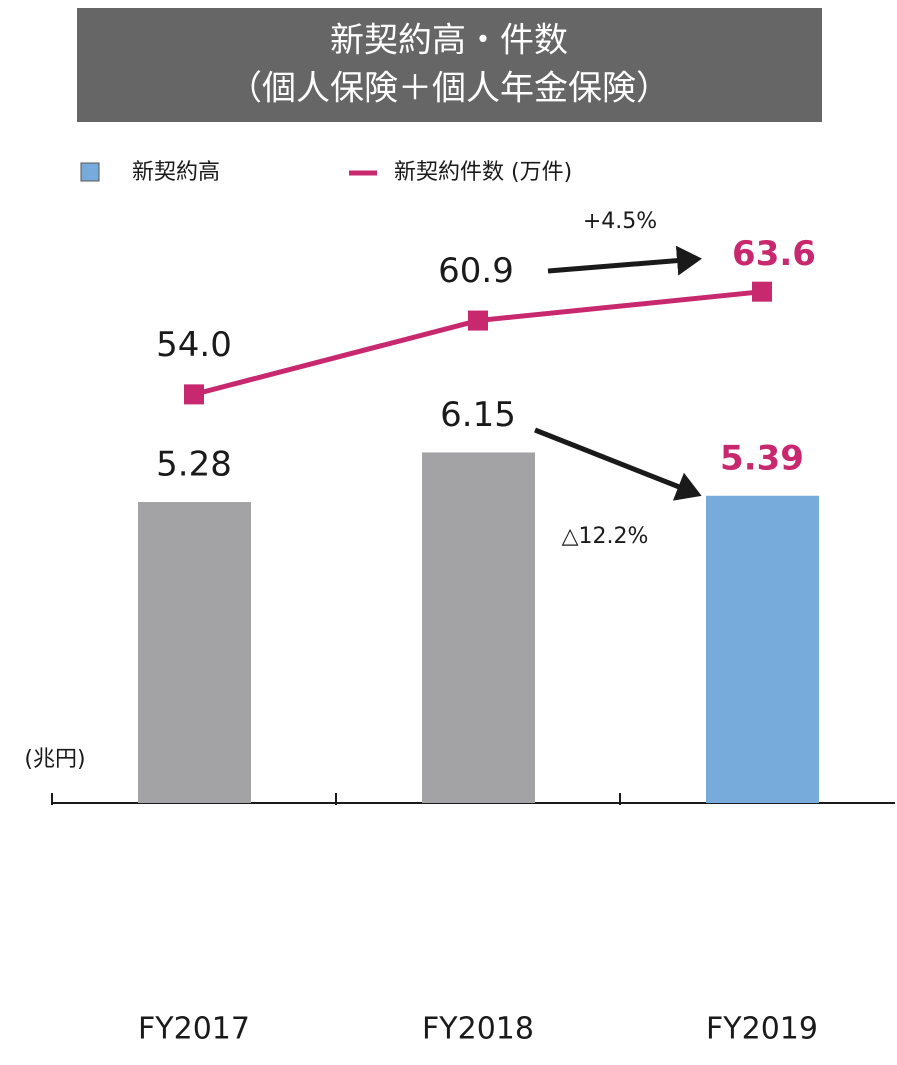 The width and height of the screenshot is (897, 1065). I want to click on data-label: 5.28, so click(194, 465).